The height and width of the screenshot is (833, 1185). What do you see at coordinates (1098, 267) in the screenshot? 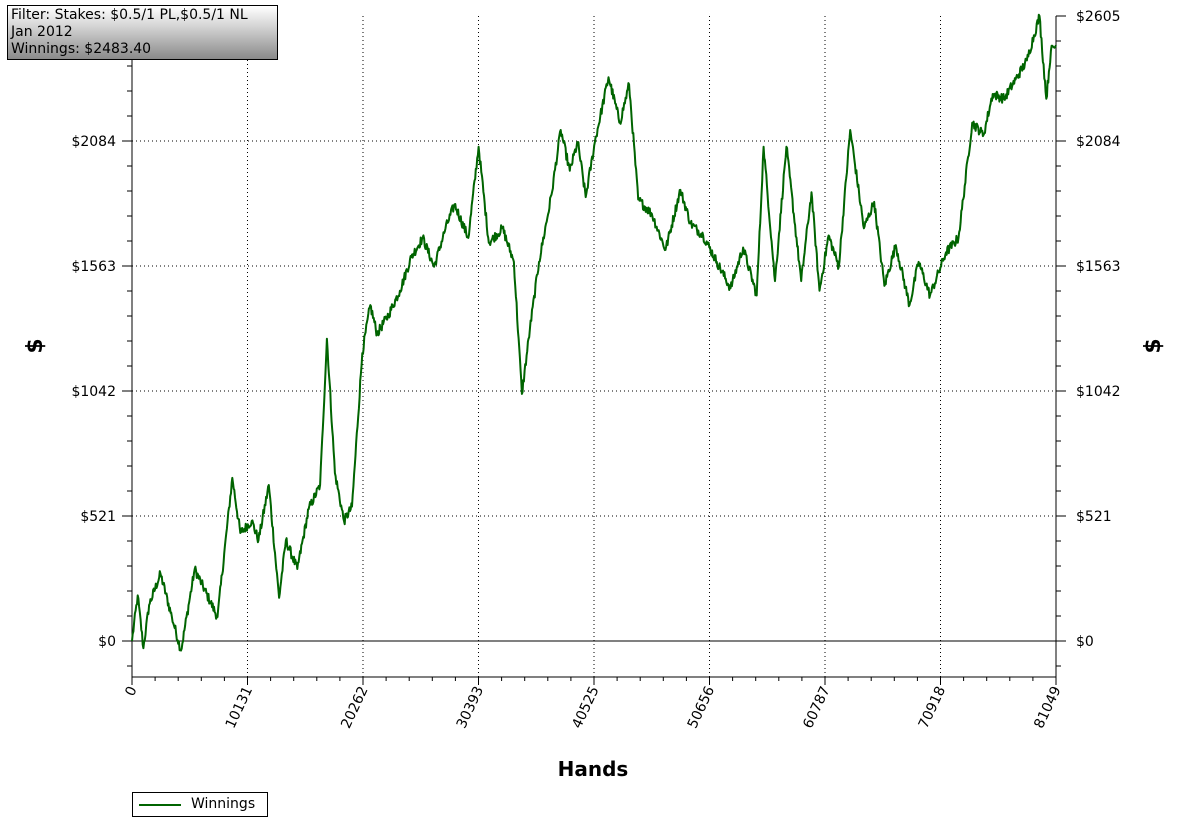
I see `y-tick-label-right: $1563` at bounding box center [1098, 267].